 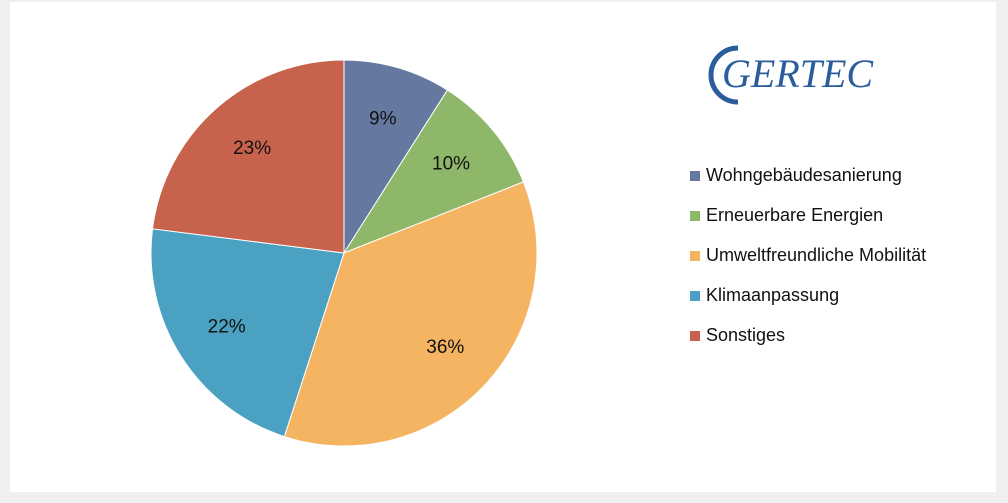 I want to click on data-label: 9%, so click(x=383, y=119).